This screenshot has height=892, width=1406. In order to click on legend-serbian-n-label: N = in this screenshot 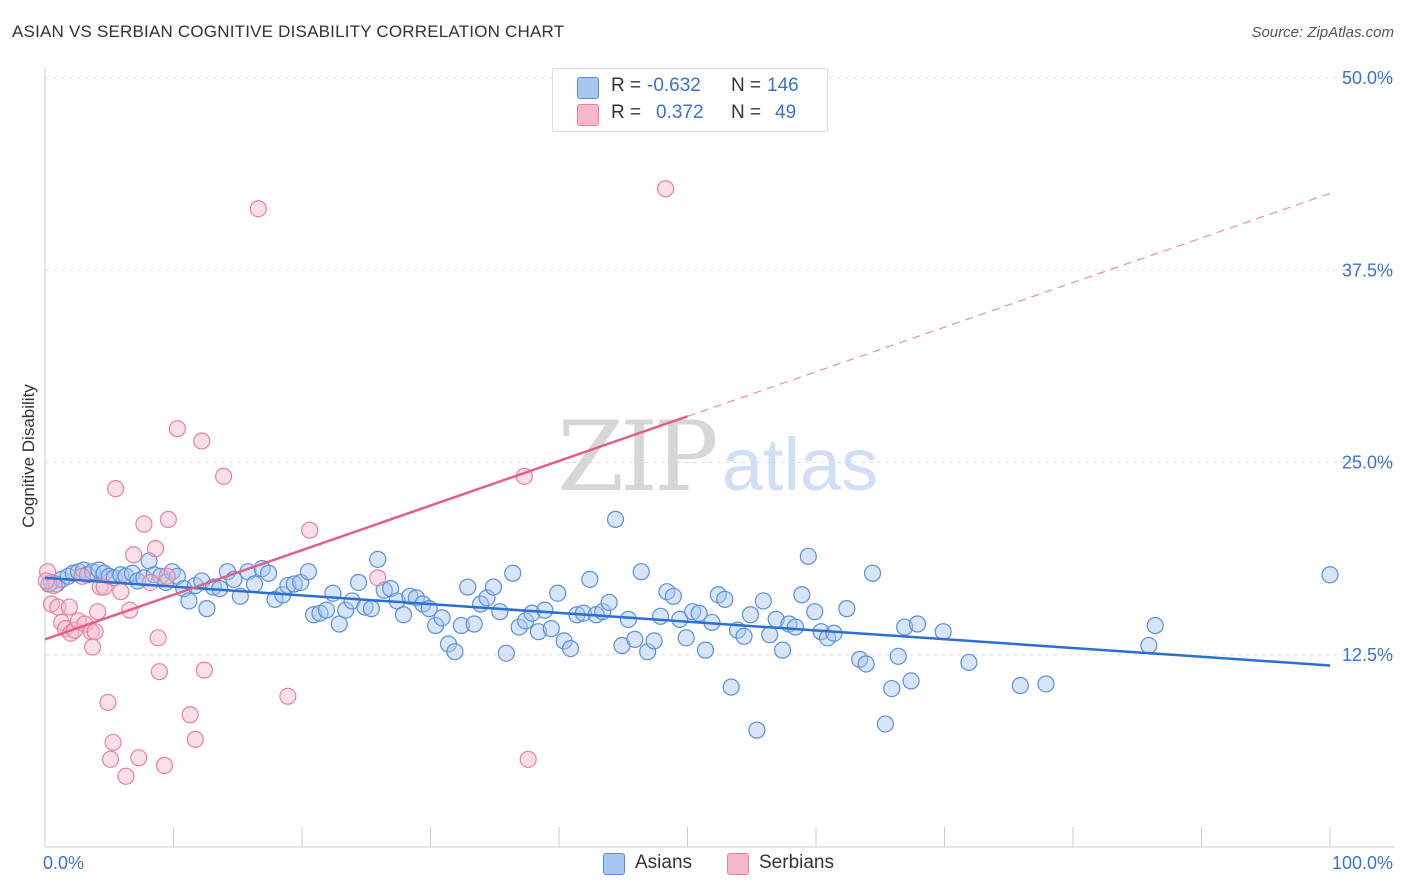, I will do `click(746, 112)`.